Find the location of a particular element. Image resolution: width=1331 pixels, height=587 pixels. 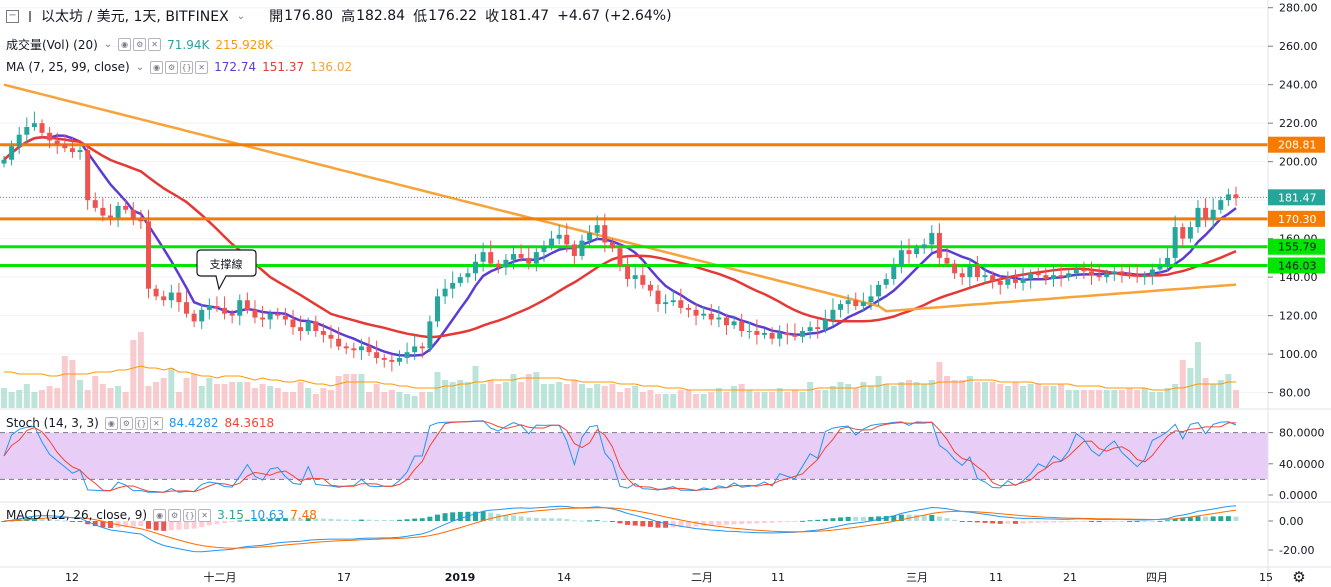

stoch-tick-label: 80.0000 is located at coordinates (1302, 433).